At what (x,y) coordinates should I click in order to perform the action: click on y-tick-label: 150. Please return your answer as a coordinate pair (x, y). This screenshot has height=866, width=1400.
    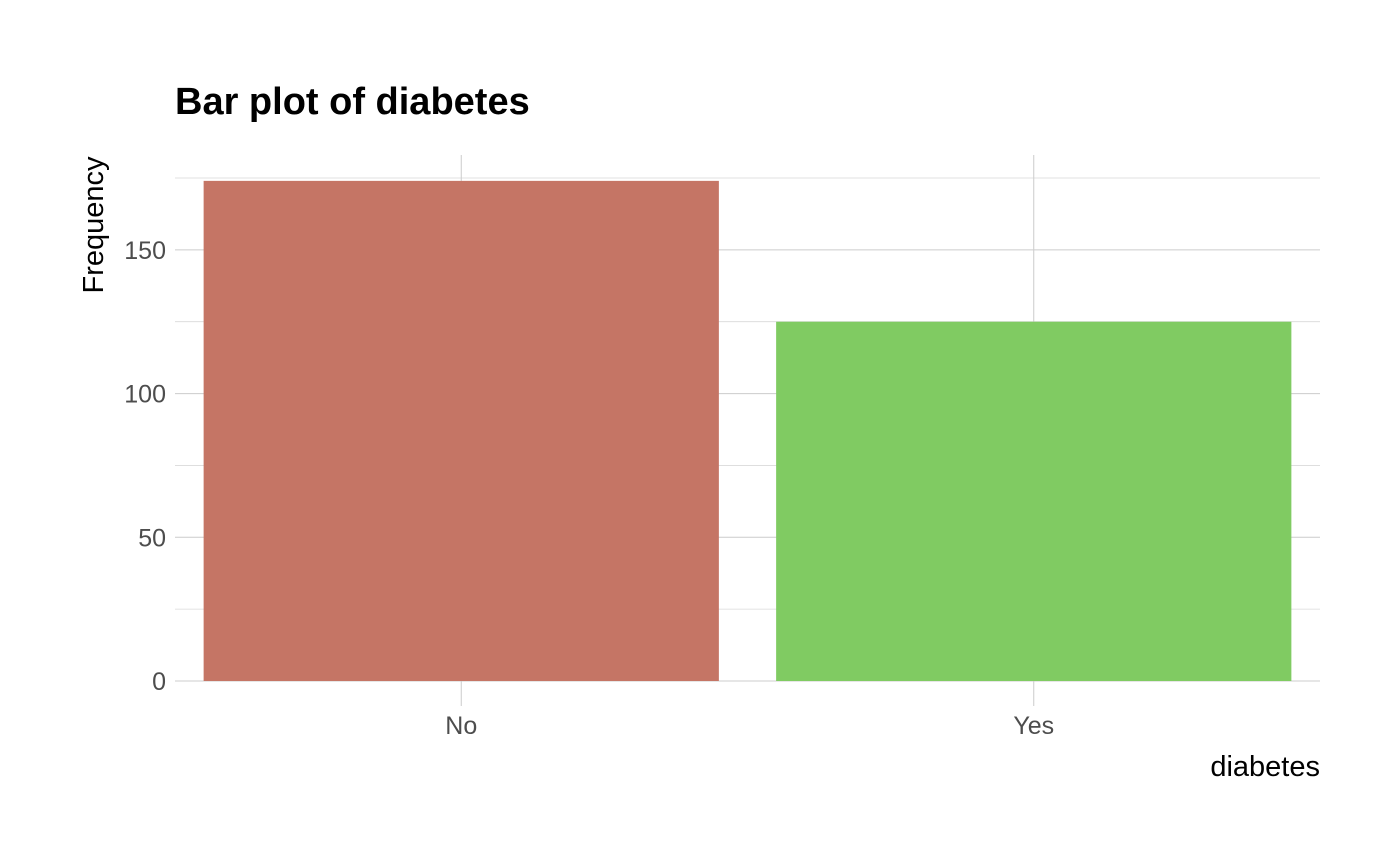
    Looking at the image, I should click on (145, 251).